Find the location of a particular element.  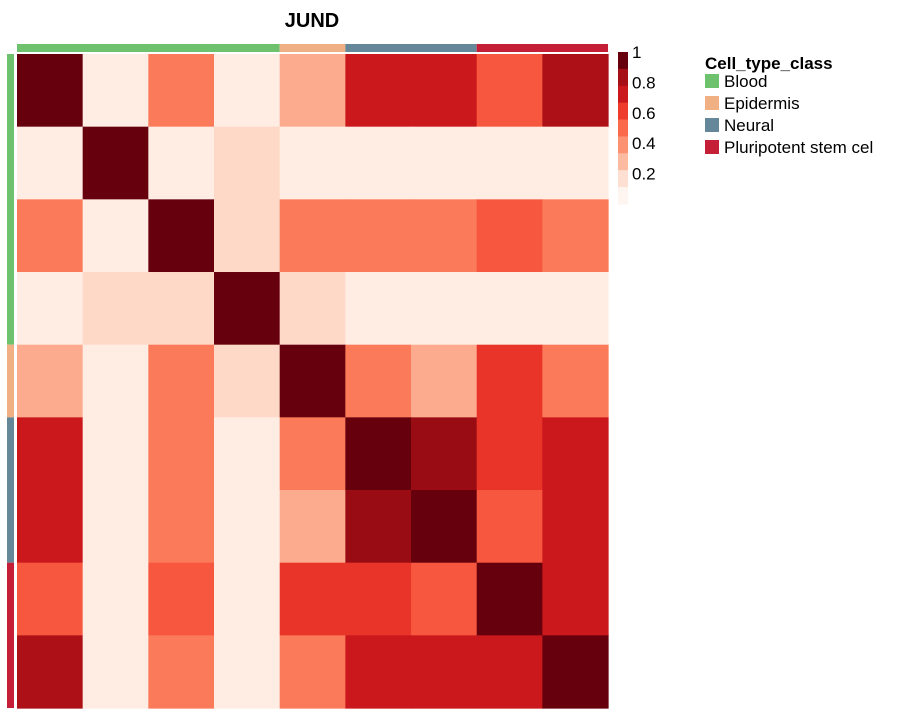

left-annotation-neural is located at coordinates (10, 490).